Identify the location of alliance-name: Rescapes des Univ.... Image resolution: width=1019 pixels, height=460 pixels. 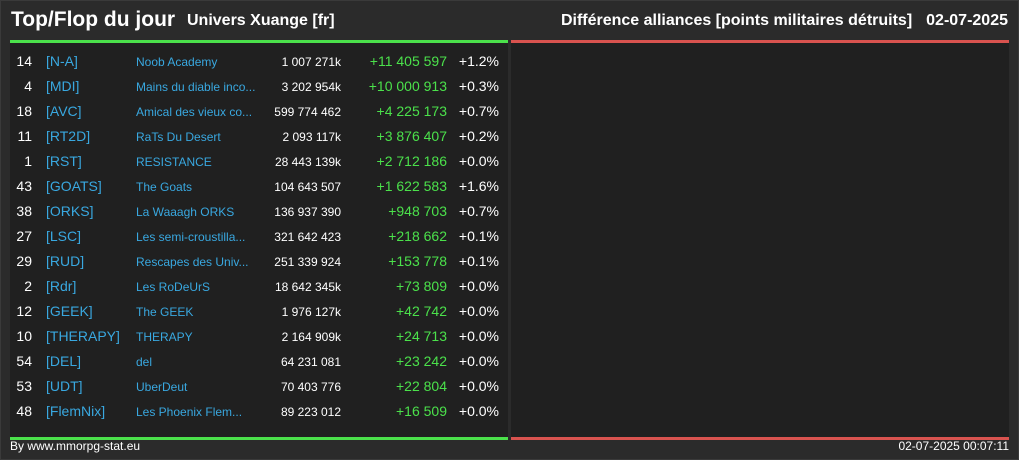
(192, 262).